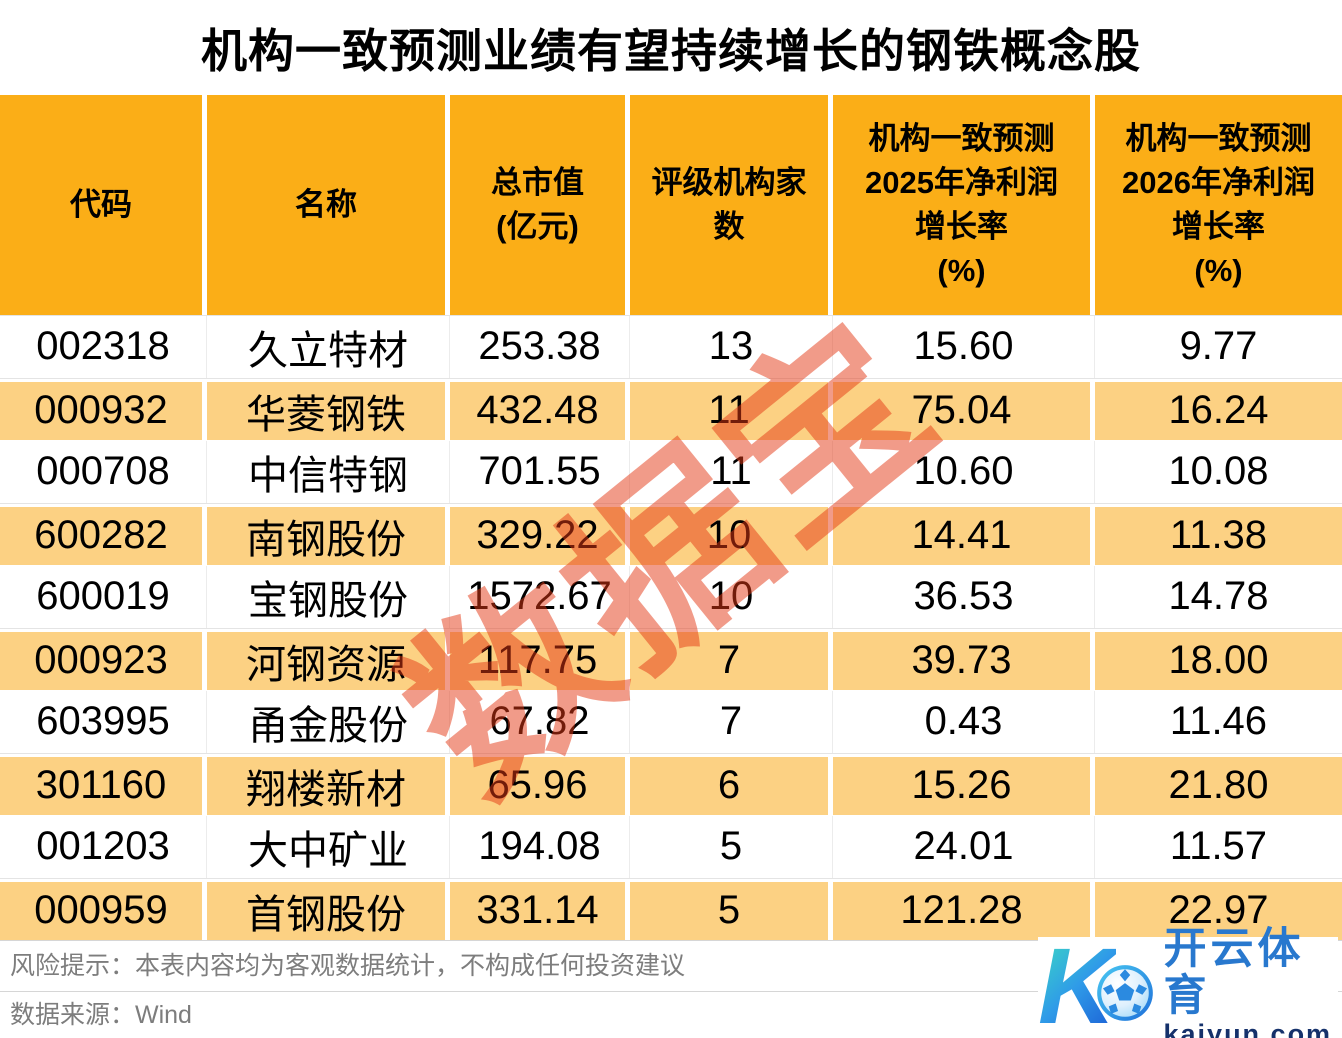 This screenshot has height=1038, width=1342. I want to click on cell-g2025: 36.53, so click(964, 597).